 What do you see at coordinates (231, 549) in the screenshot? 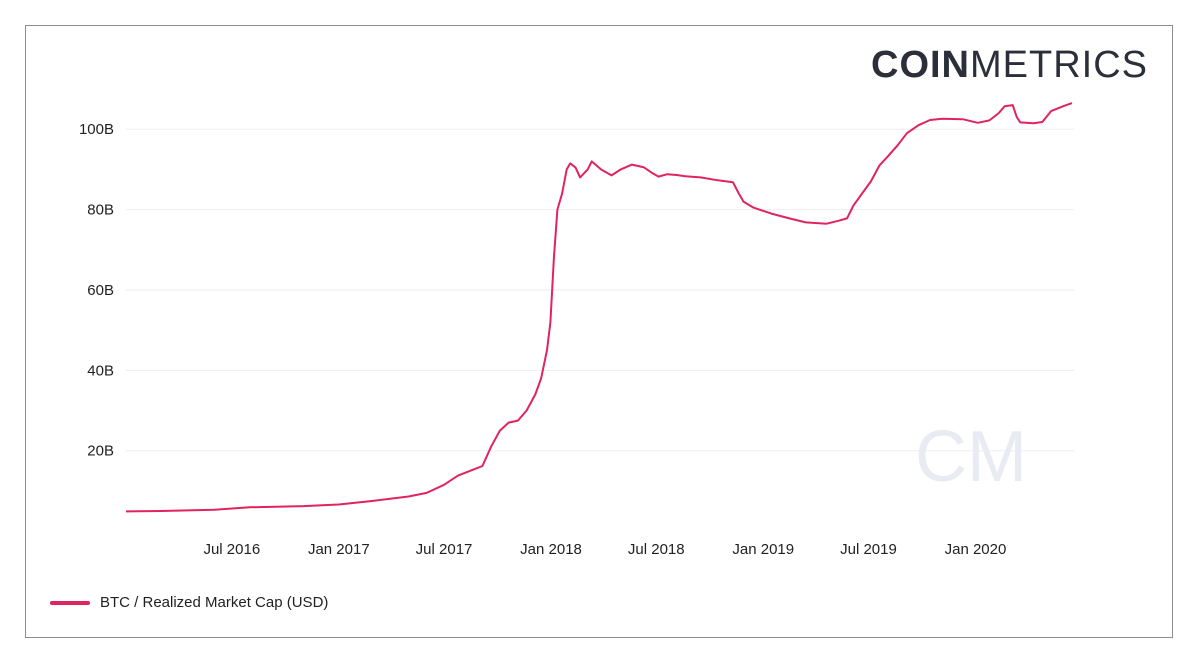
I see `x-tick-label: Jul 2016` at bounding box center [231, 549].